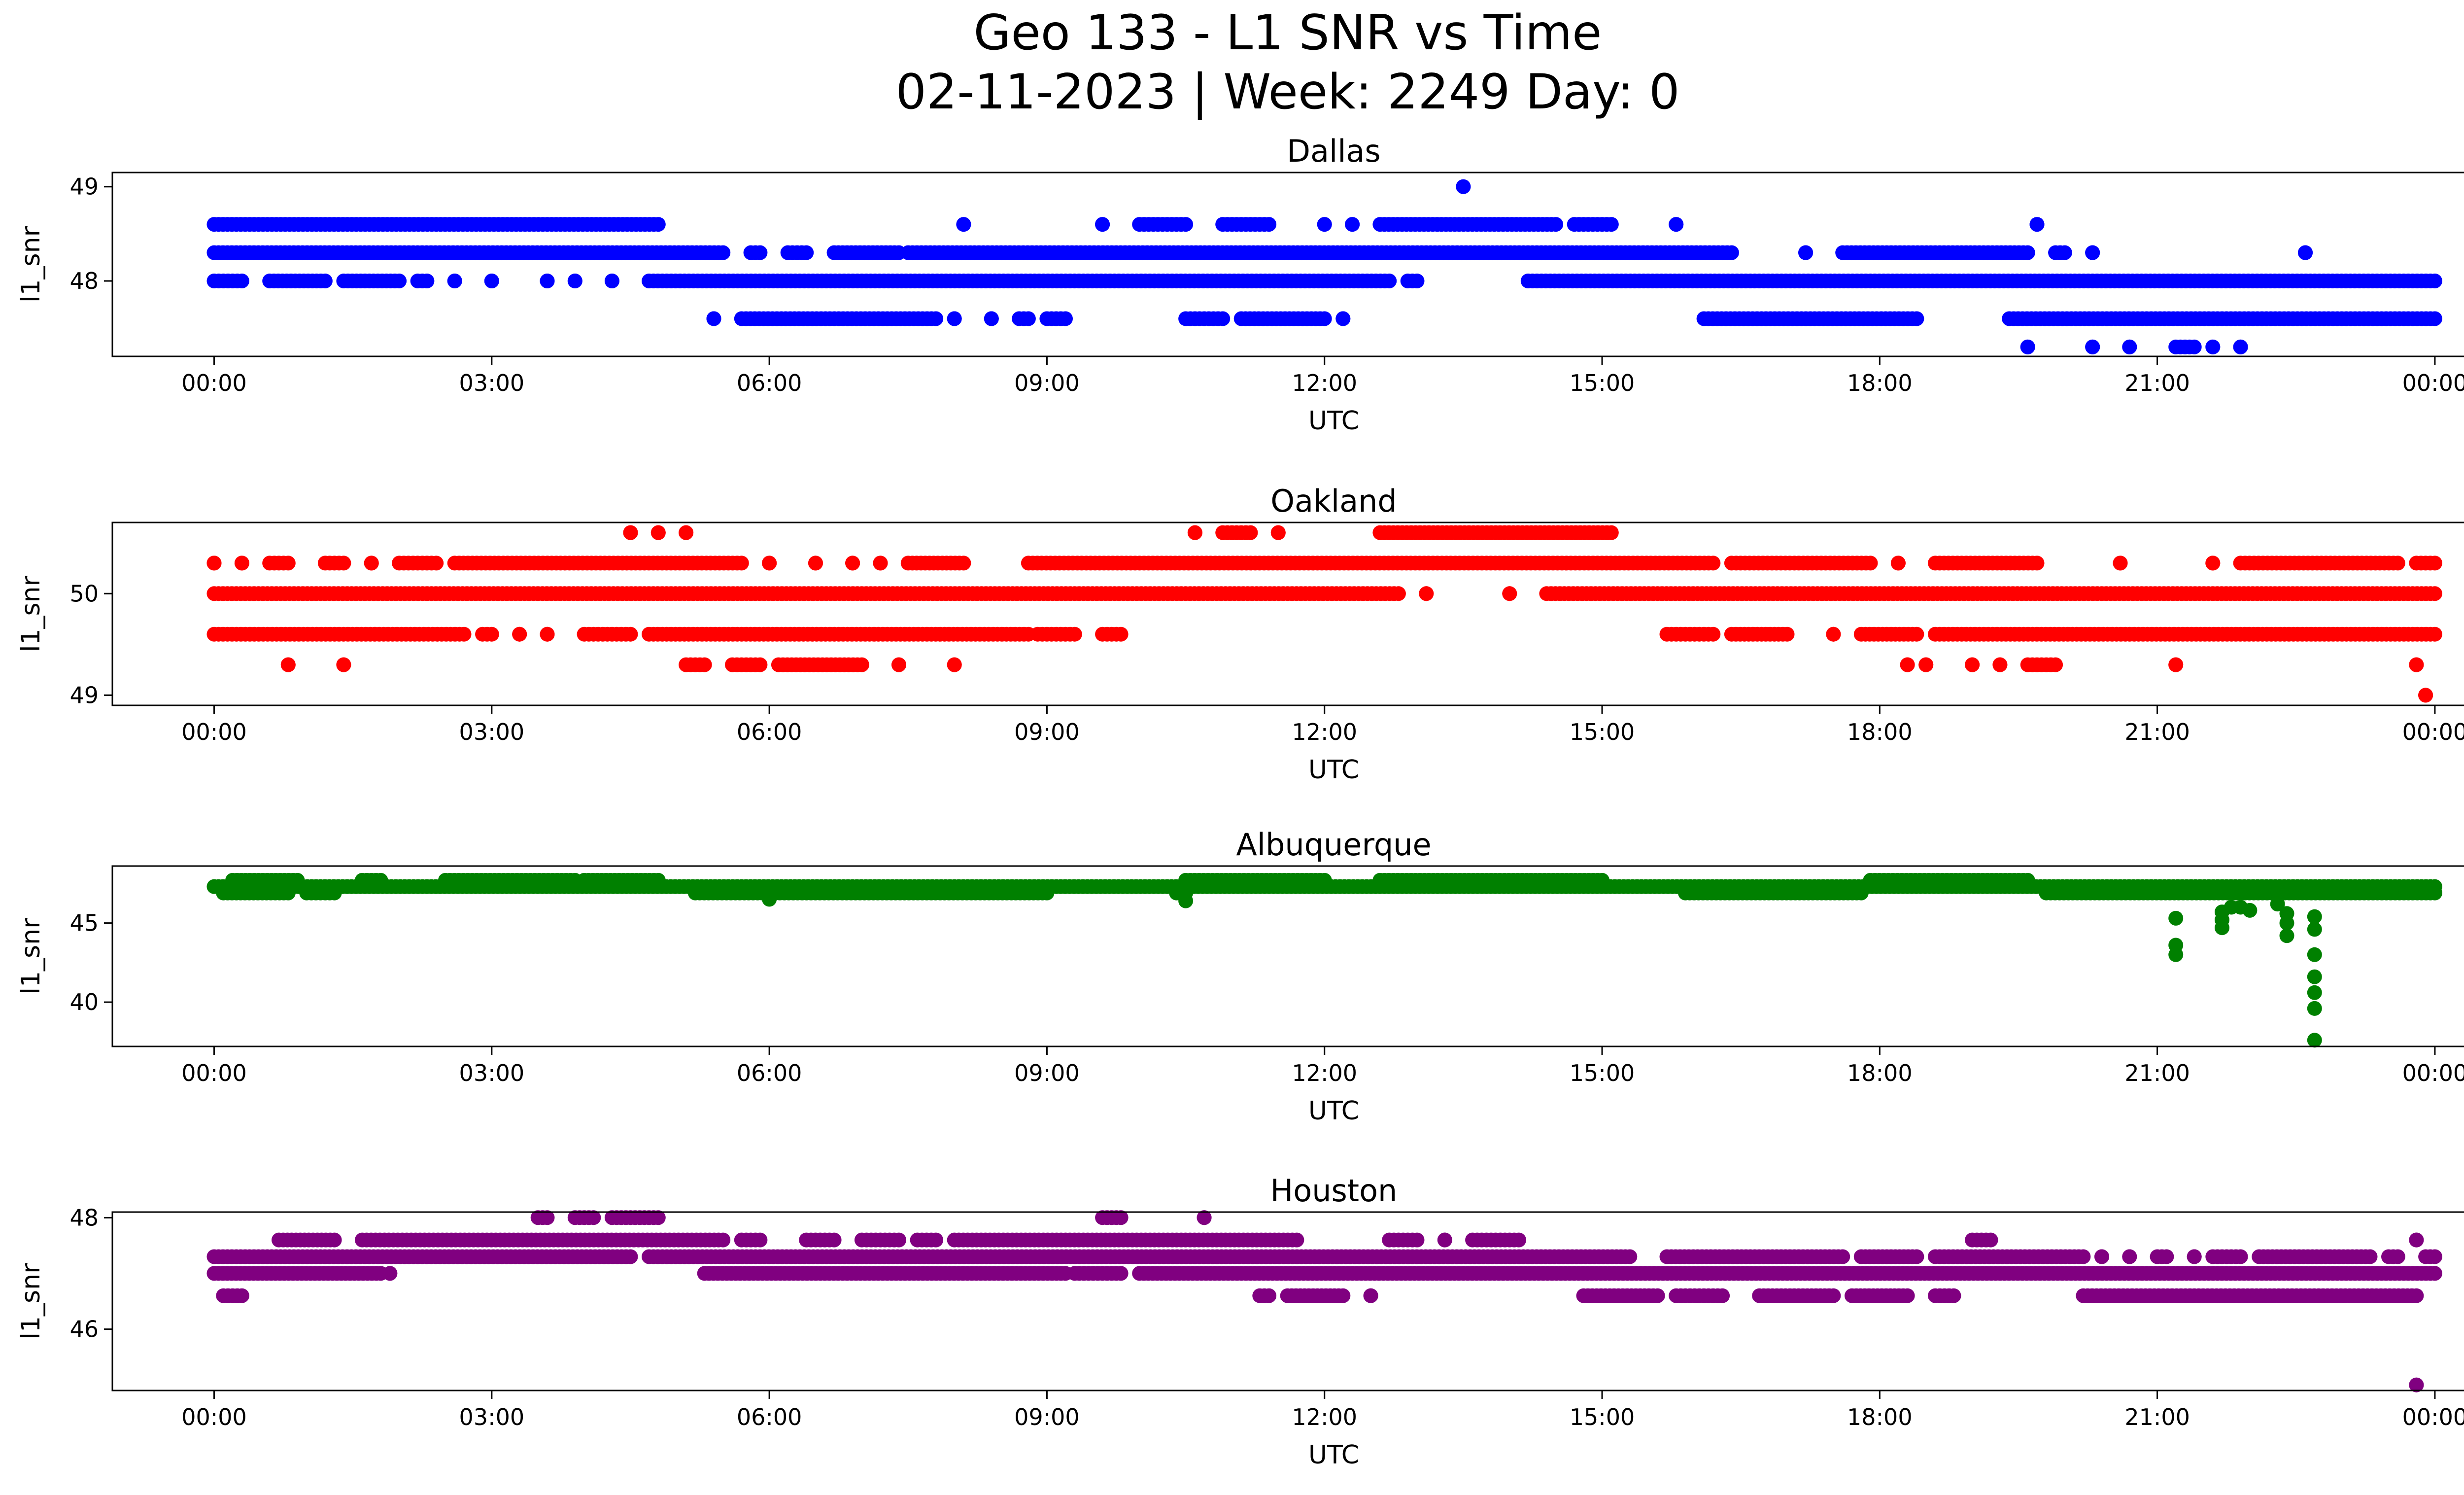  What do you see at coordinates (84, 187) in the screenshot?
I see `y-tick-label: 49` at bounding box center [84, 187].